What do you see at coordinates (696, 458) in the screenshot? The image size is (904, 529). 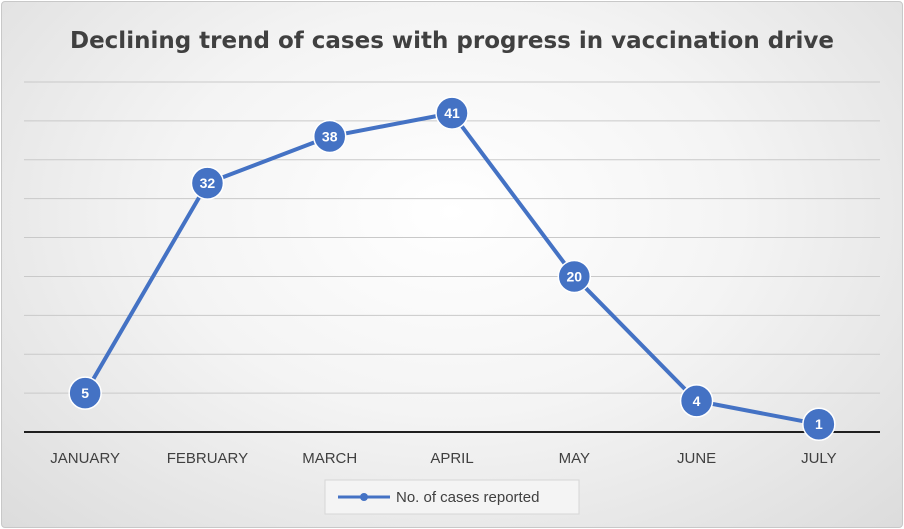 I see `x-tick-label: JUNE` at bounding box center [696, 458].